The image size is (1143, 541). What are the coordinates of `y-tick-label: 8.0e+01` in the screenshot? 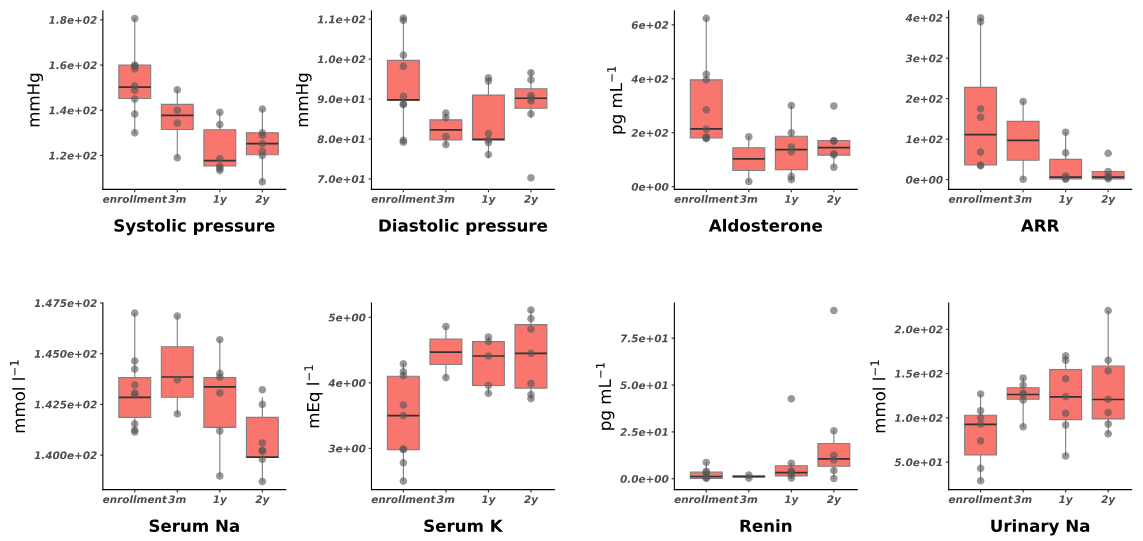 It's located at (341, 139).